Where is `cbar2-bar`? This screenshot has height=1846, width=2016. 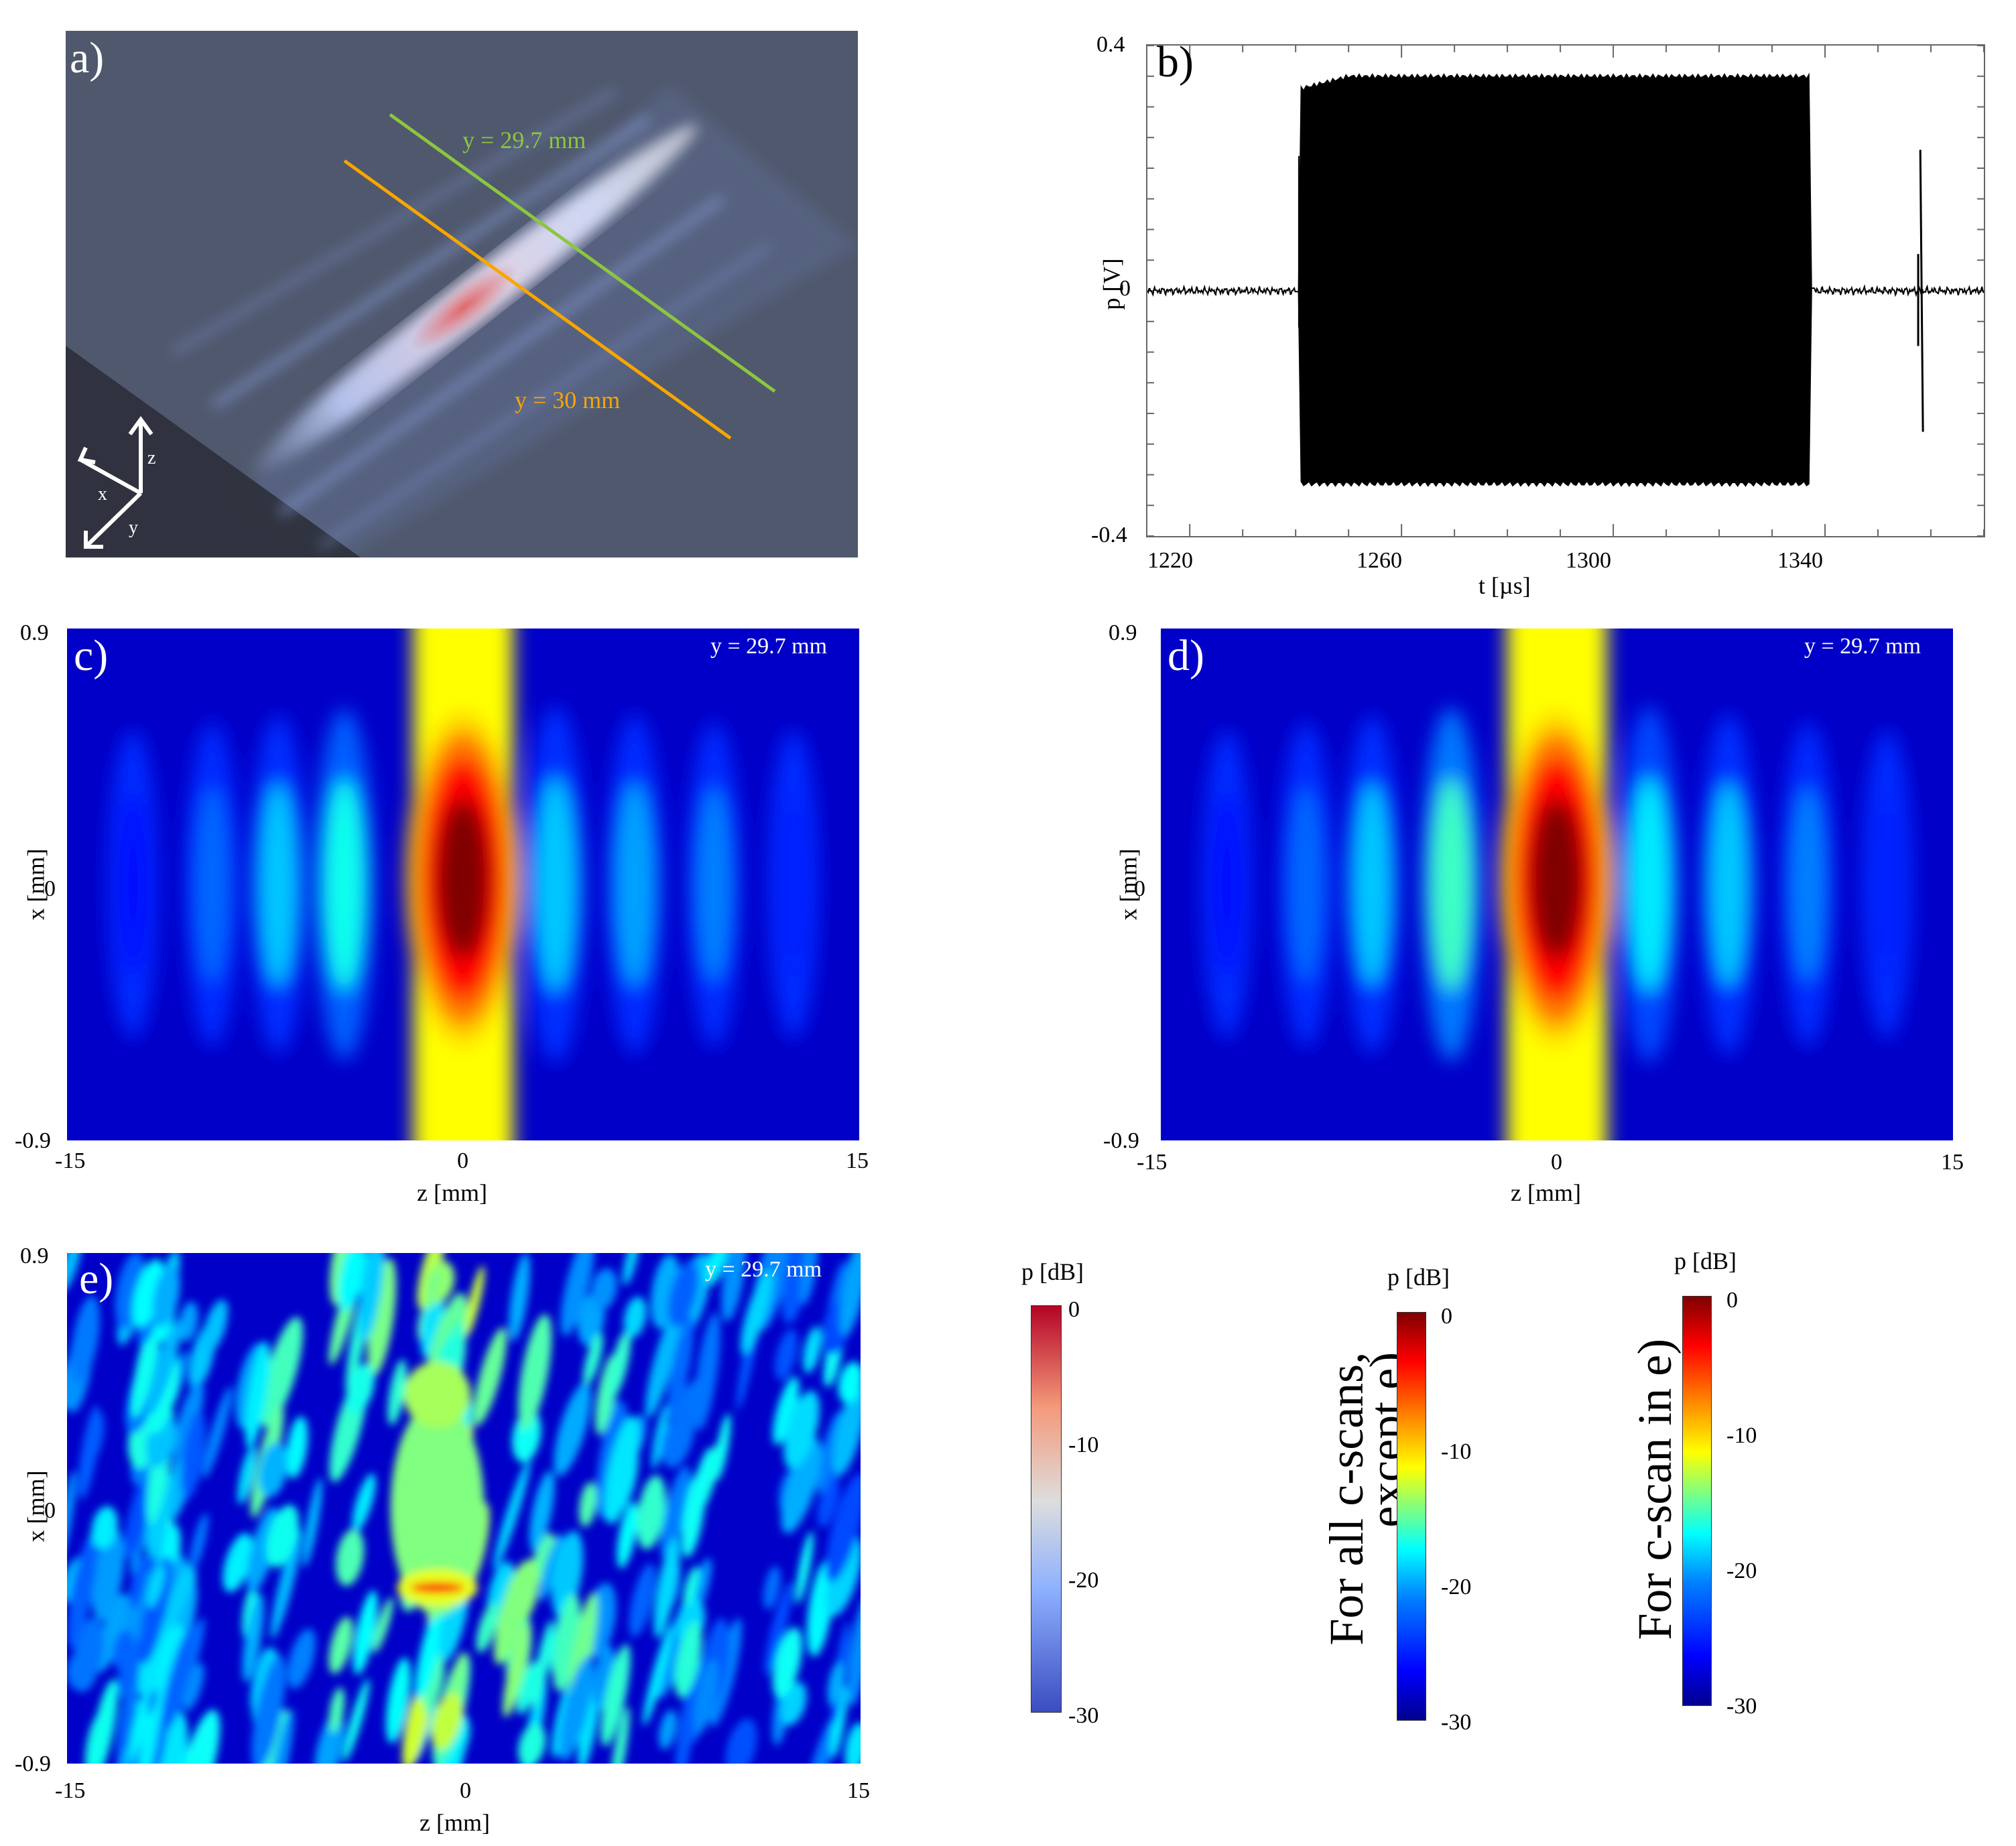 cbar2-bar is located at coordinates (1412, 1516).